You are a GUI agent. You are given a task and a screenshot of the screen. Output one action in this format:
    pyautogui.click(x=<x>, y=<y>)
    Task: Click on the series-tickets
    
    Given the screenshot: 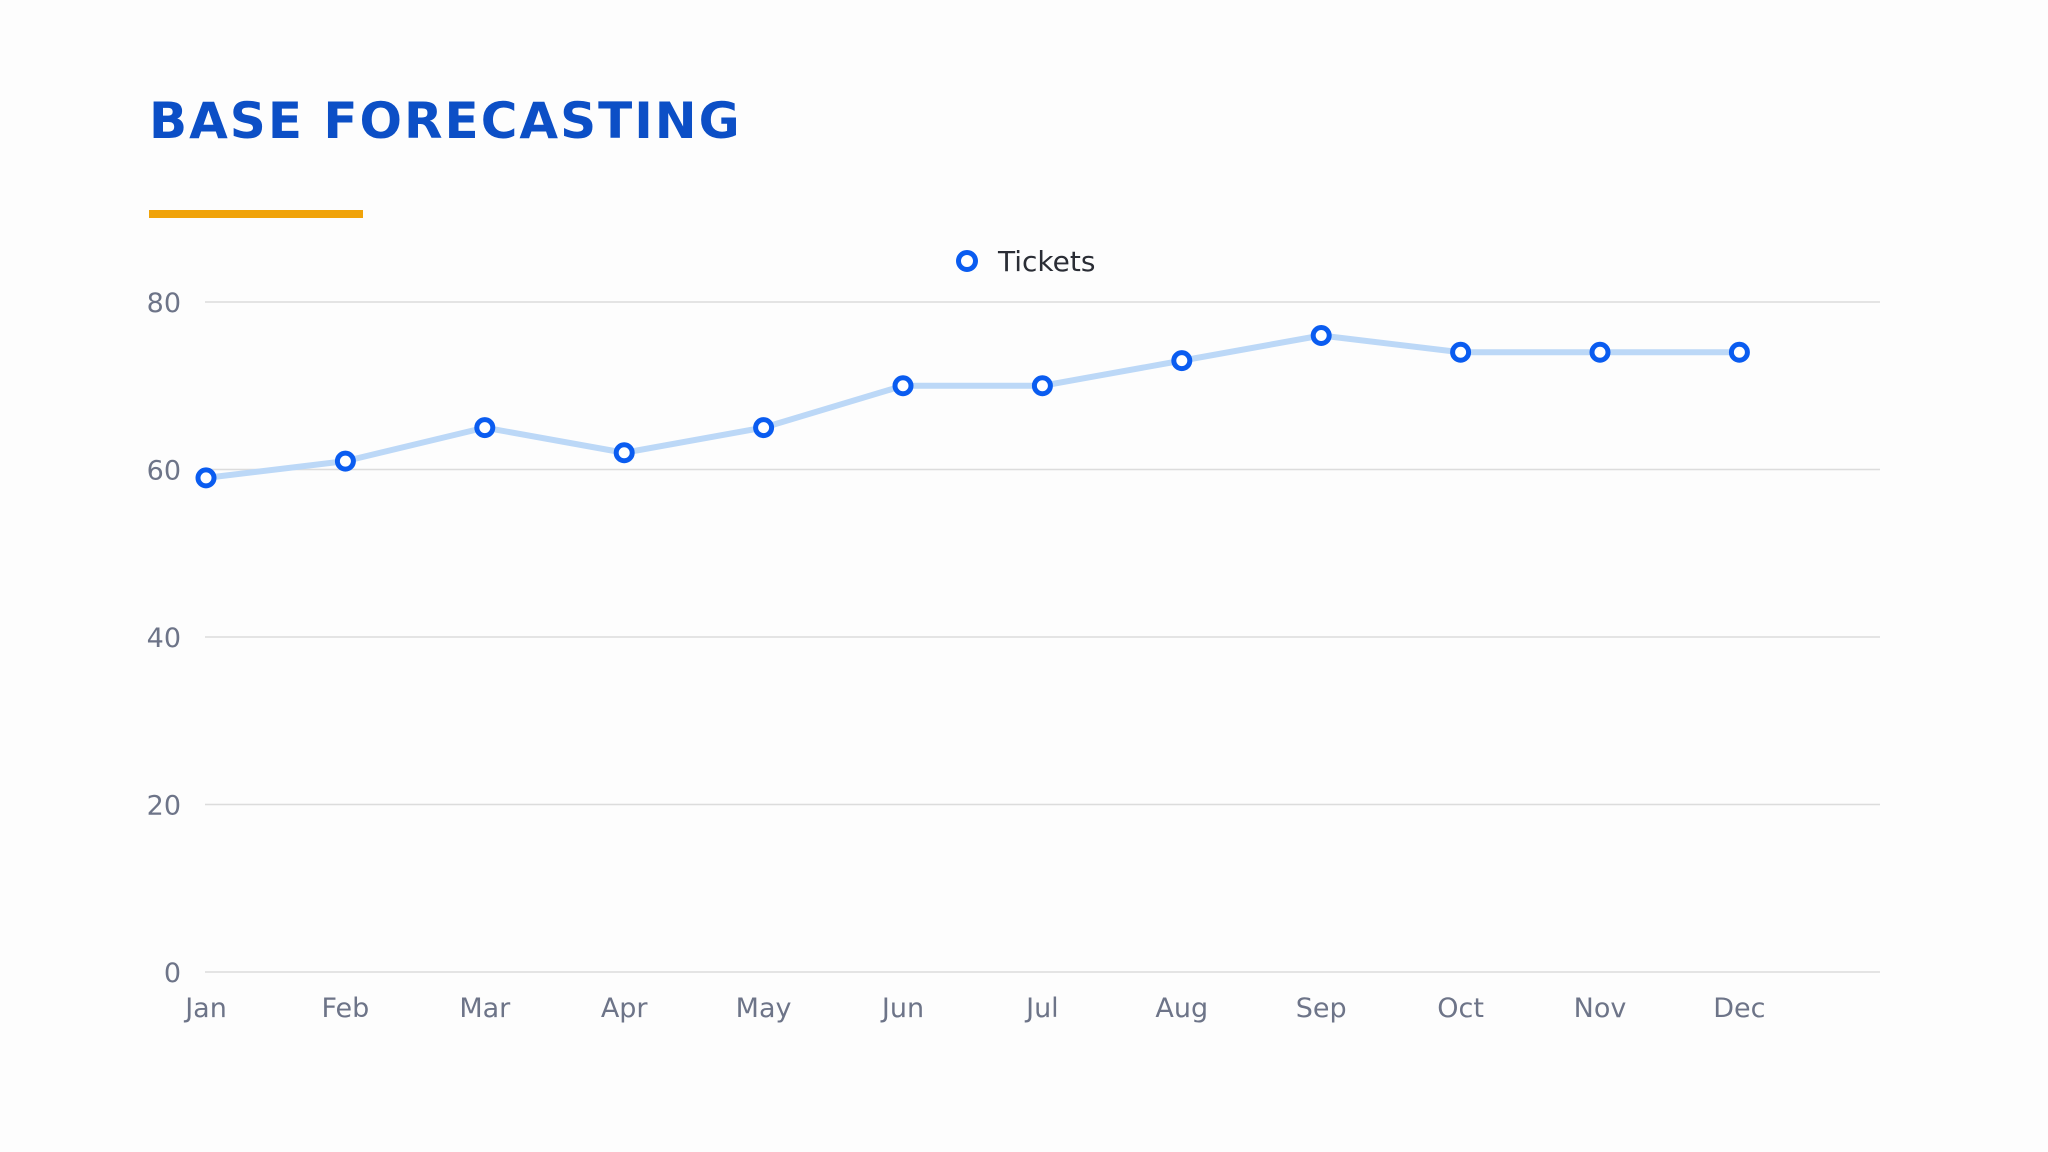 What is the action you would take?
    pyautogui.click(x=972, y=407)
    